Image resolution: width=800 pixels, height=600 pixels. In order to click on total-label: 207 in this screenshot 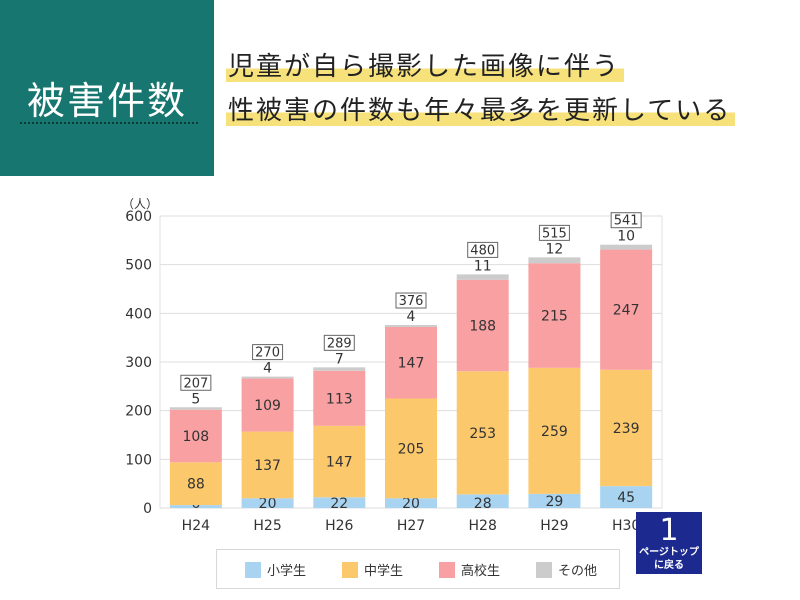, I will do `click(195, 383)`.